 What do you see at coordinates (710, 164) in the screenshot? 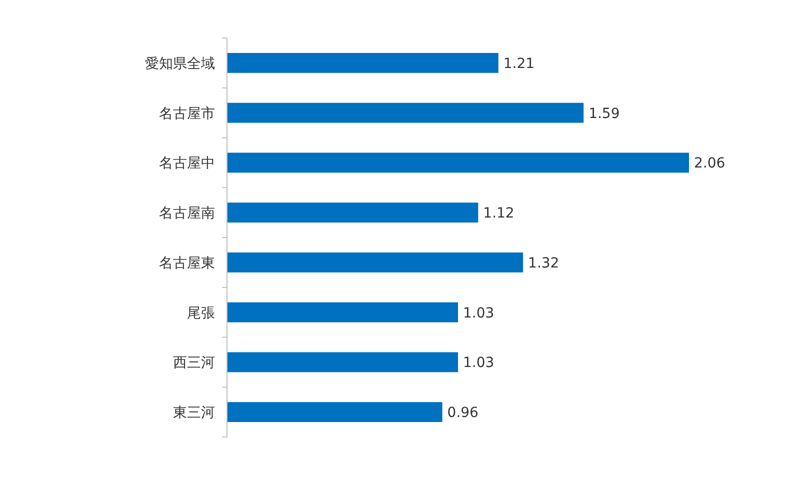
I see `data-label: 2.06` at bounding box center [710, 164].